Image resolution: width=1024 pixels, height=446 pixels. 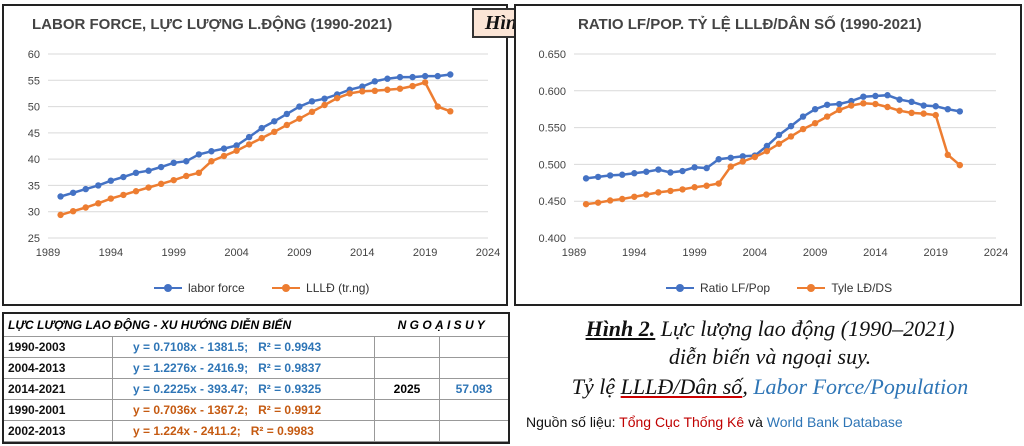 What do you see at coordinates (573, 422) in the screenshot?
I see `source-prefix: Nguồn số liệu:` at bounding box center [573, 422].